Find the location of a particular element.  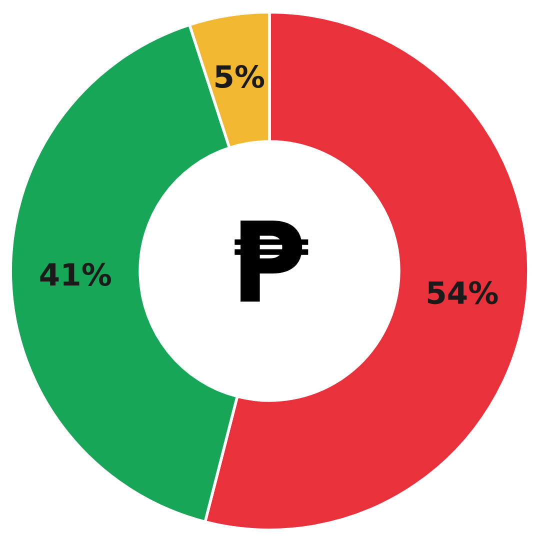

data-label: 5% is located at coordinates (240, 76).